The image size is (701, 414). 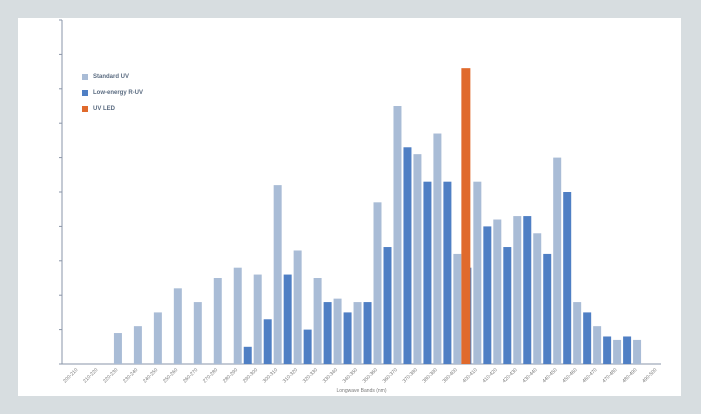 What do you see at coordinates (629, 375) in the screenshot?
I see `x-tick-label: 480-490` at bounding box center [629, 375].